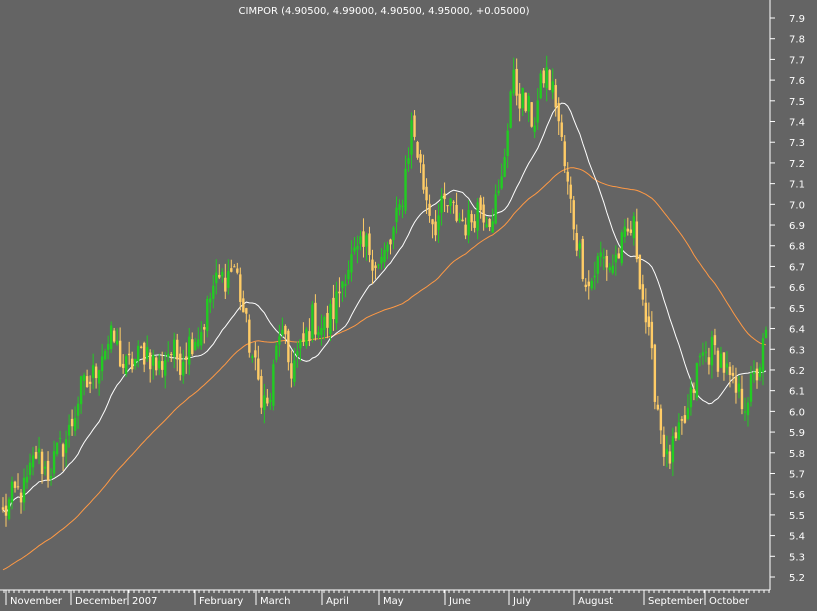  Describe the element at coordinates (101, 601) in the screenshot. I see `x-tick-label: December` at that location.